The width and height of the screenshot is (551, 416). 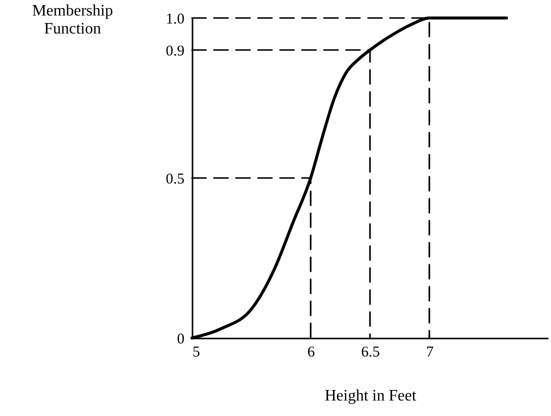 What do you see at coordinates (430, 352) in the screenshot?
I see `x-tick-label: 7` at bounding box center [430, 352].